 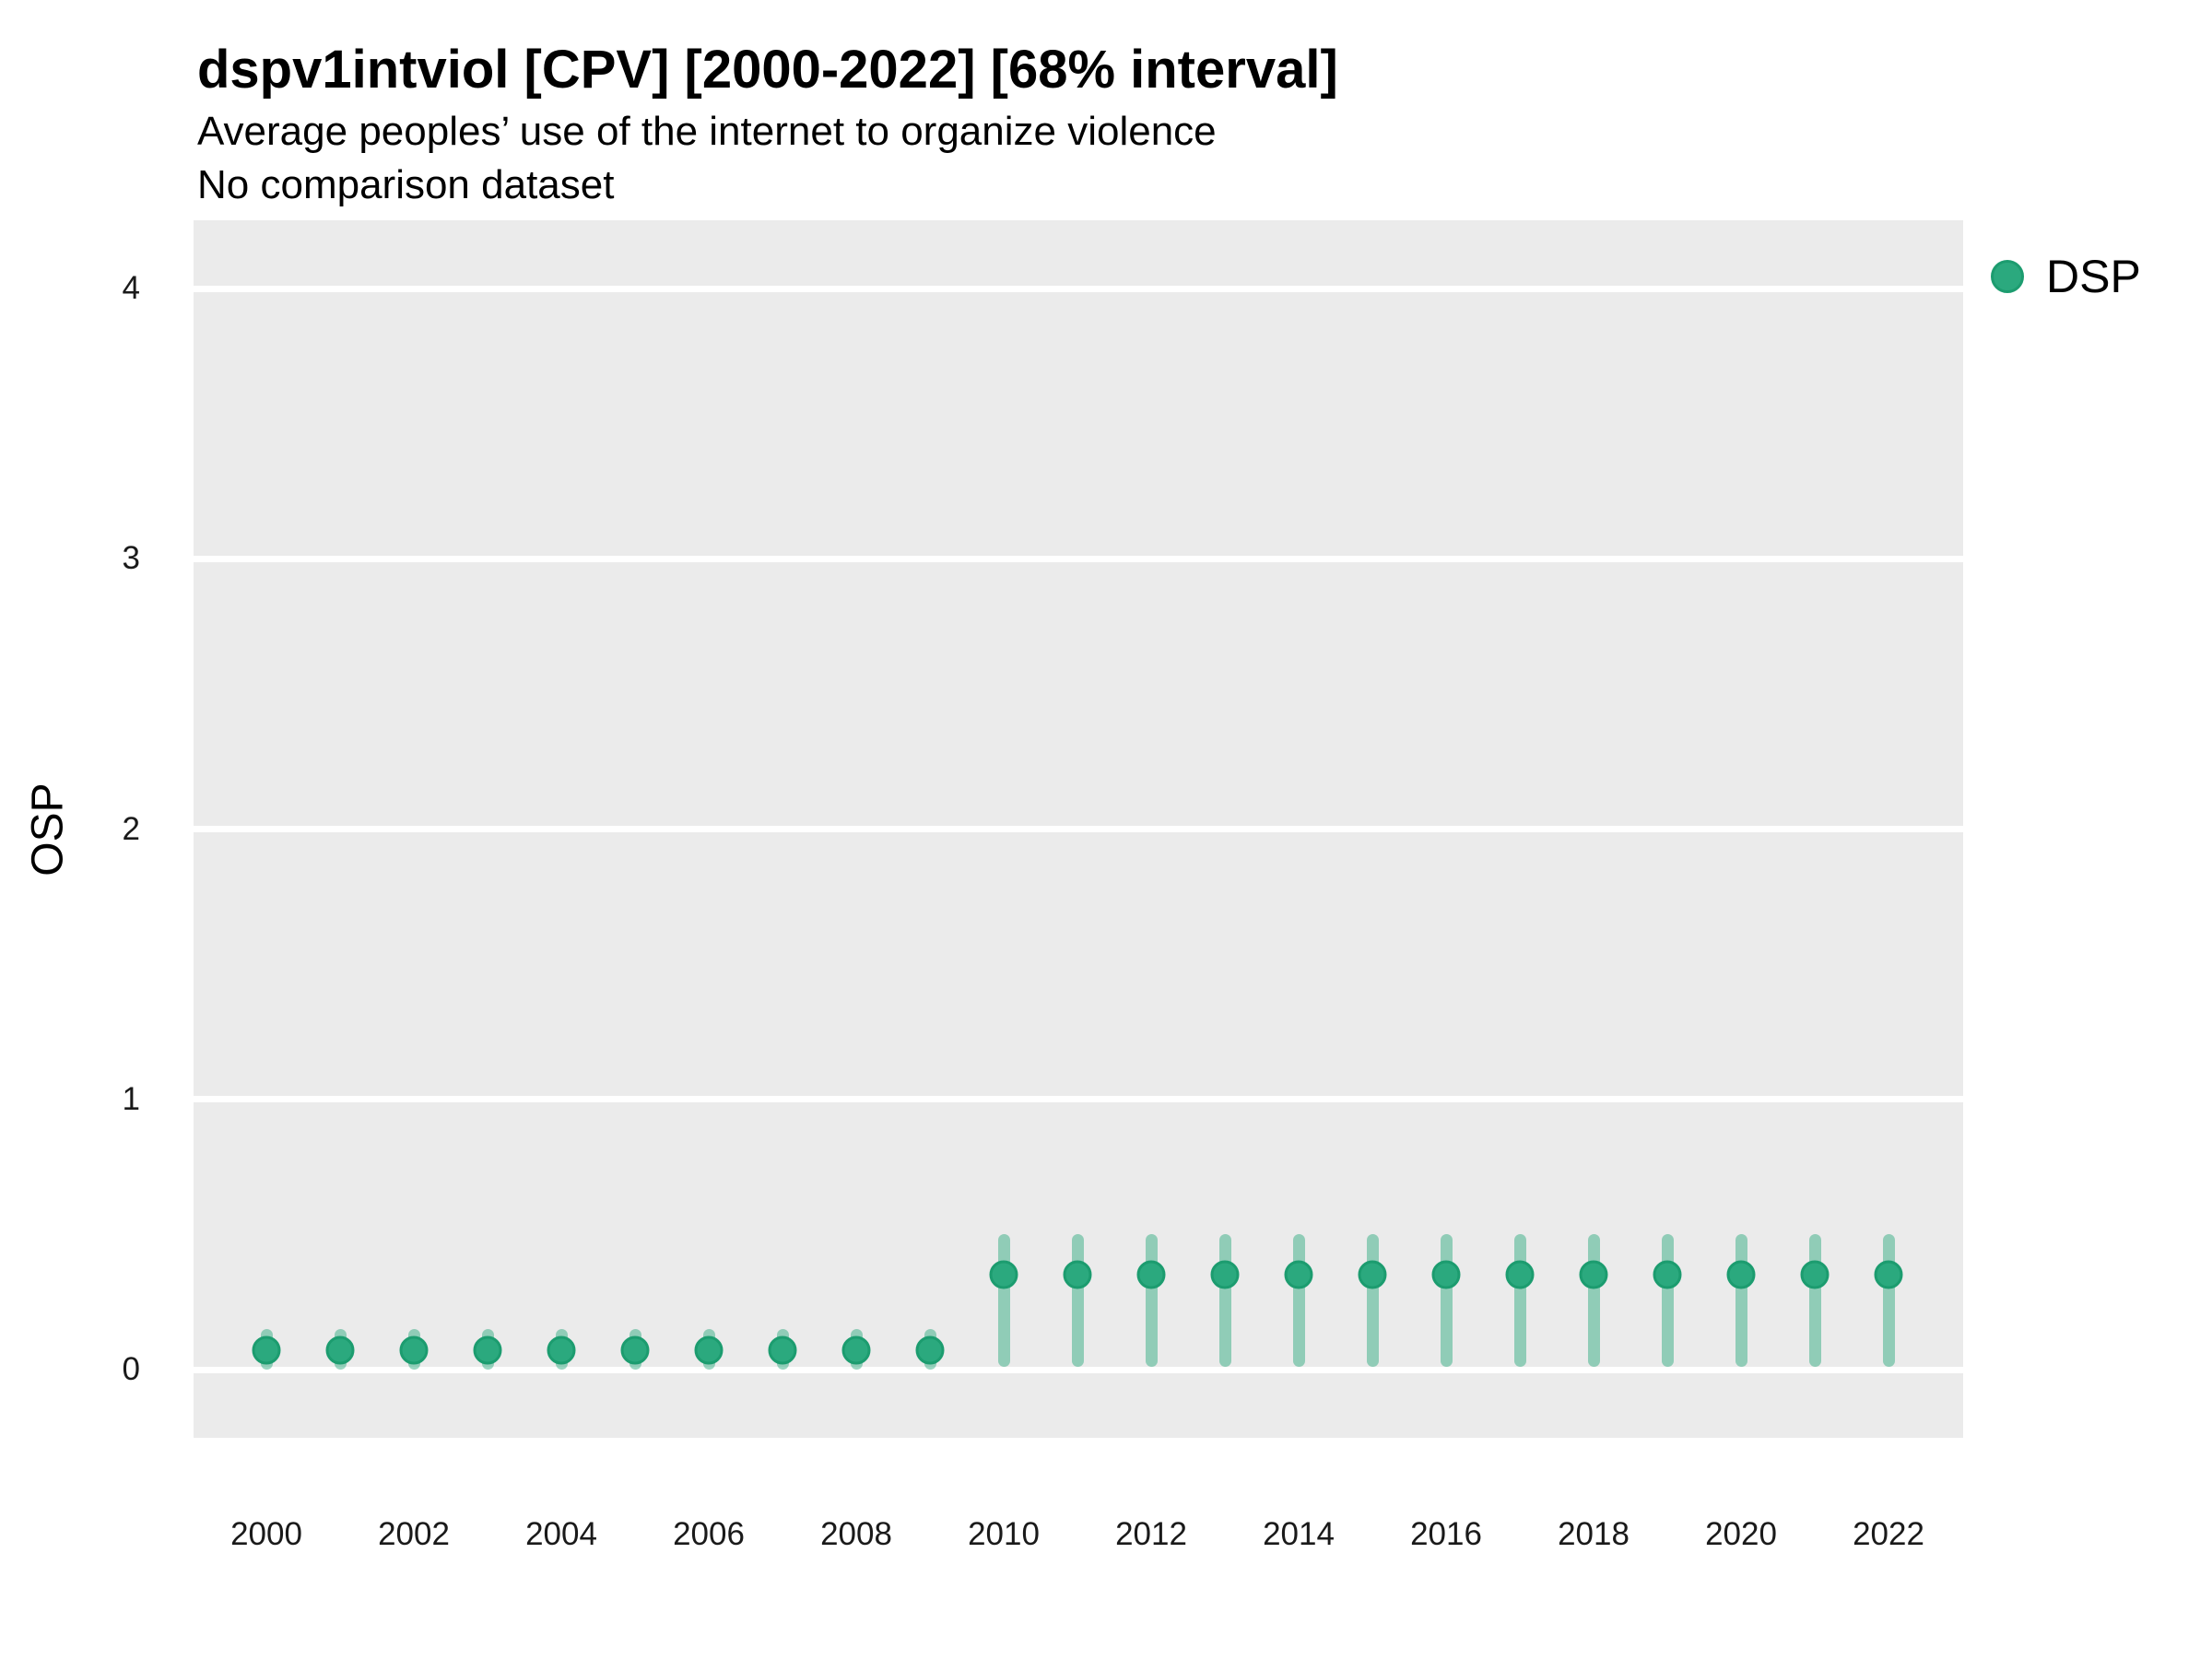 I want to click on y-tick-label: 2, so click(x=131, y=828).